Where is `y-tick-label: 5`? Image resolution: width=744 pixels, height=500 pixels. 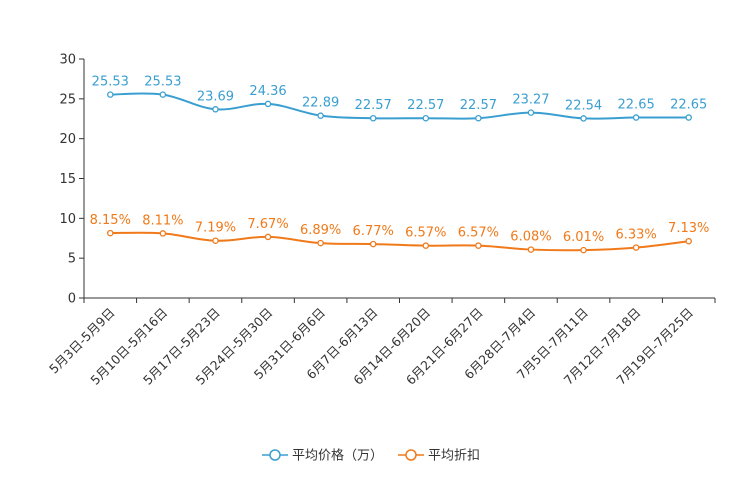
y-tick-label: 5 is located at coordinates (72, 259).